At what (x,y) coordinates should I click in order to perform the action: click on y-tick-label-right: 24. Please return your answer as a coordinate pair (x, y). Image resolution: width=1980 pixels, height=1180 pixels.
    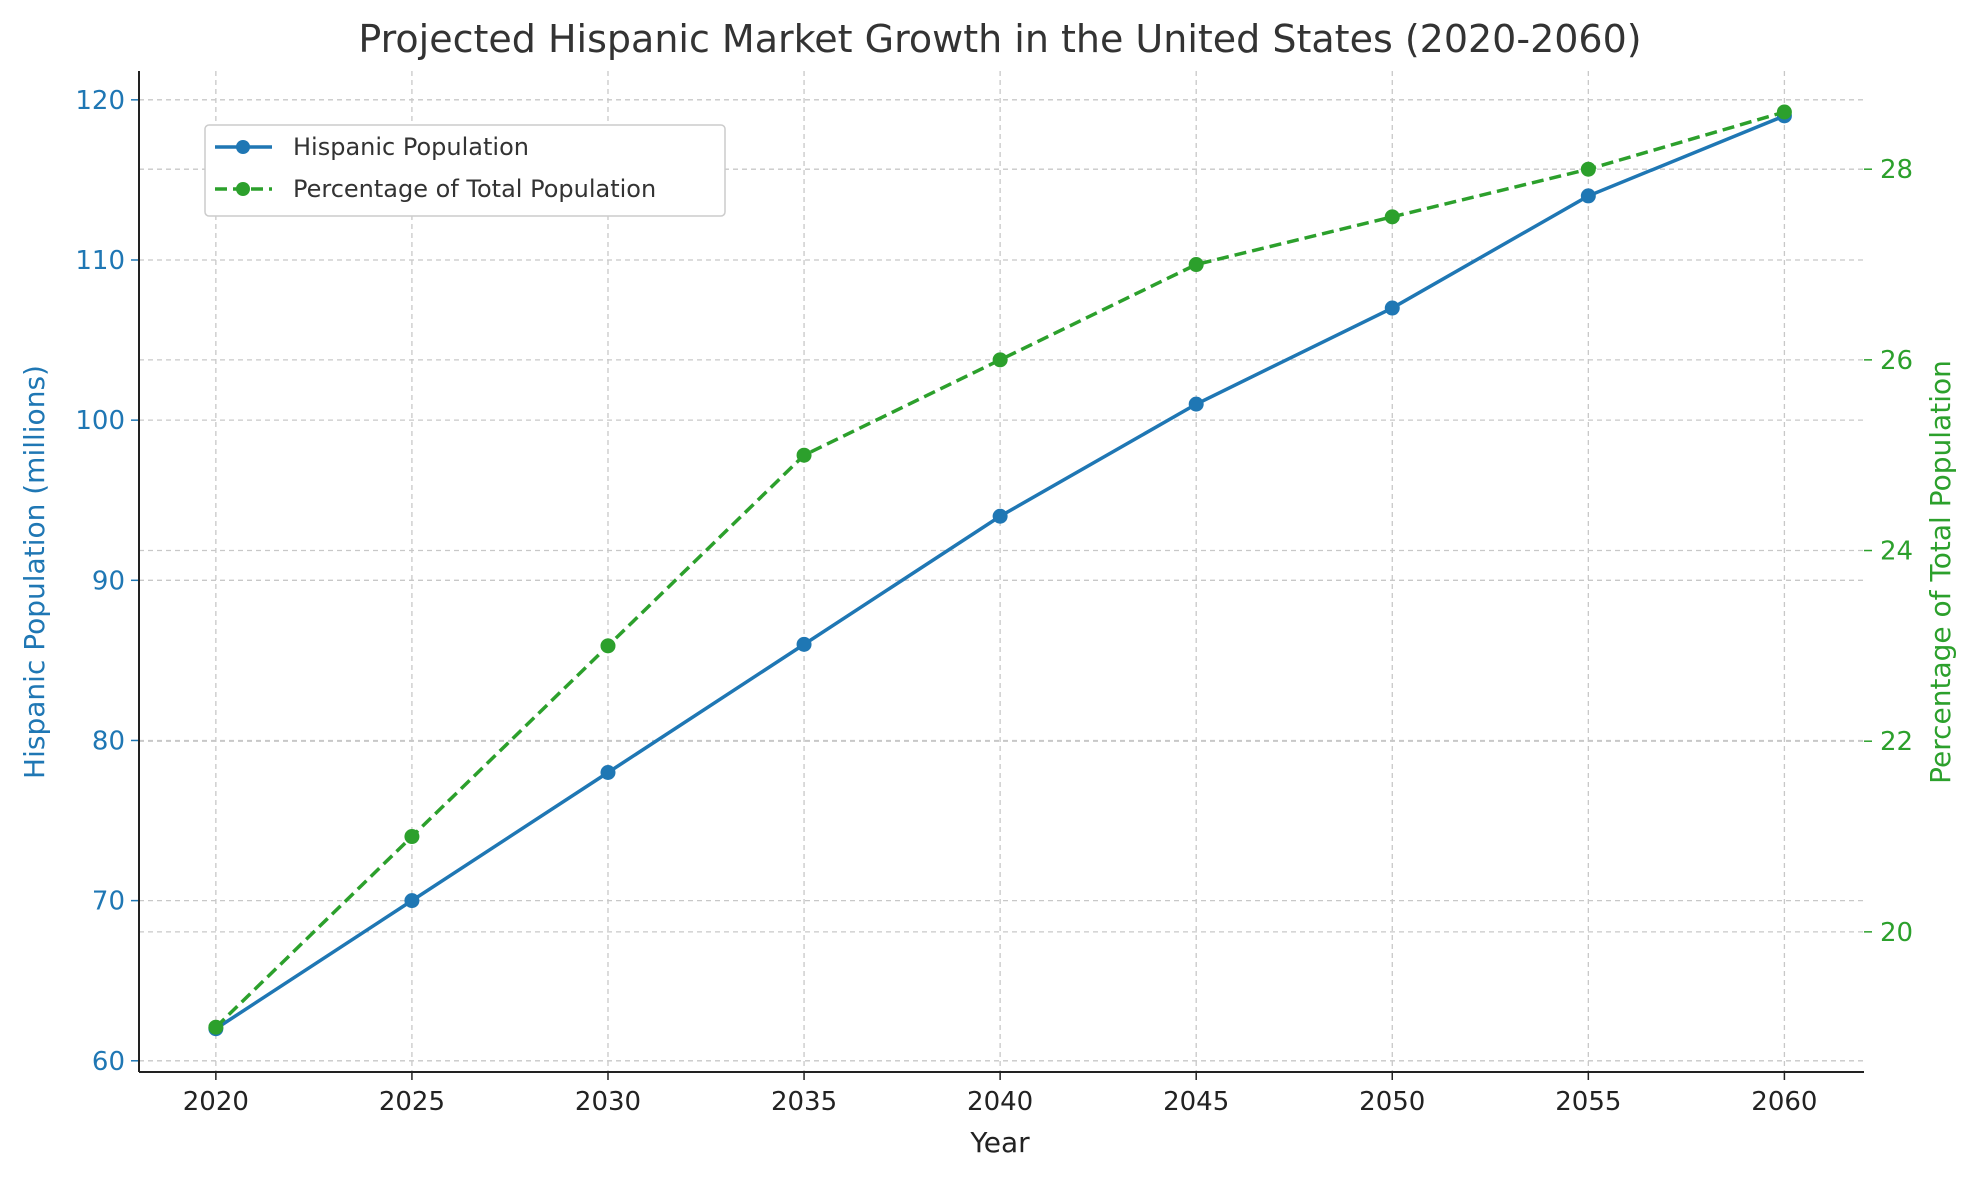
    Looking at the image, I should click on (1896, 552).